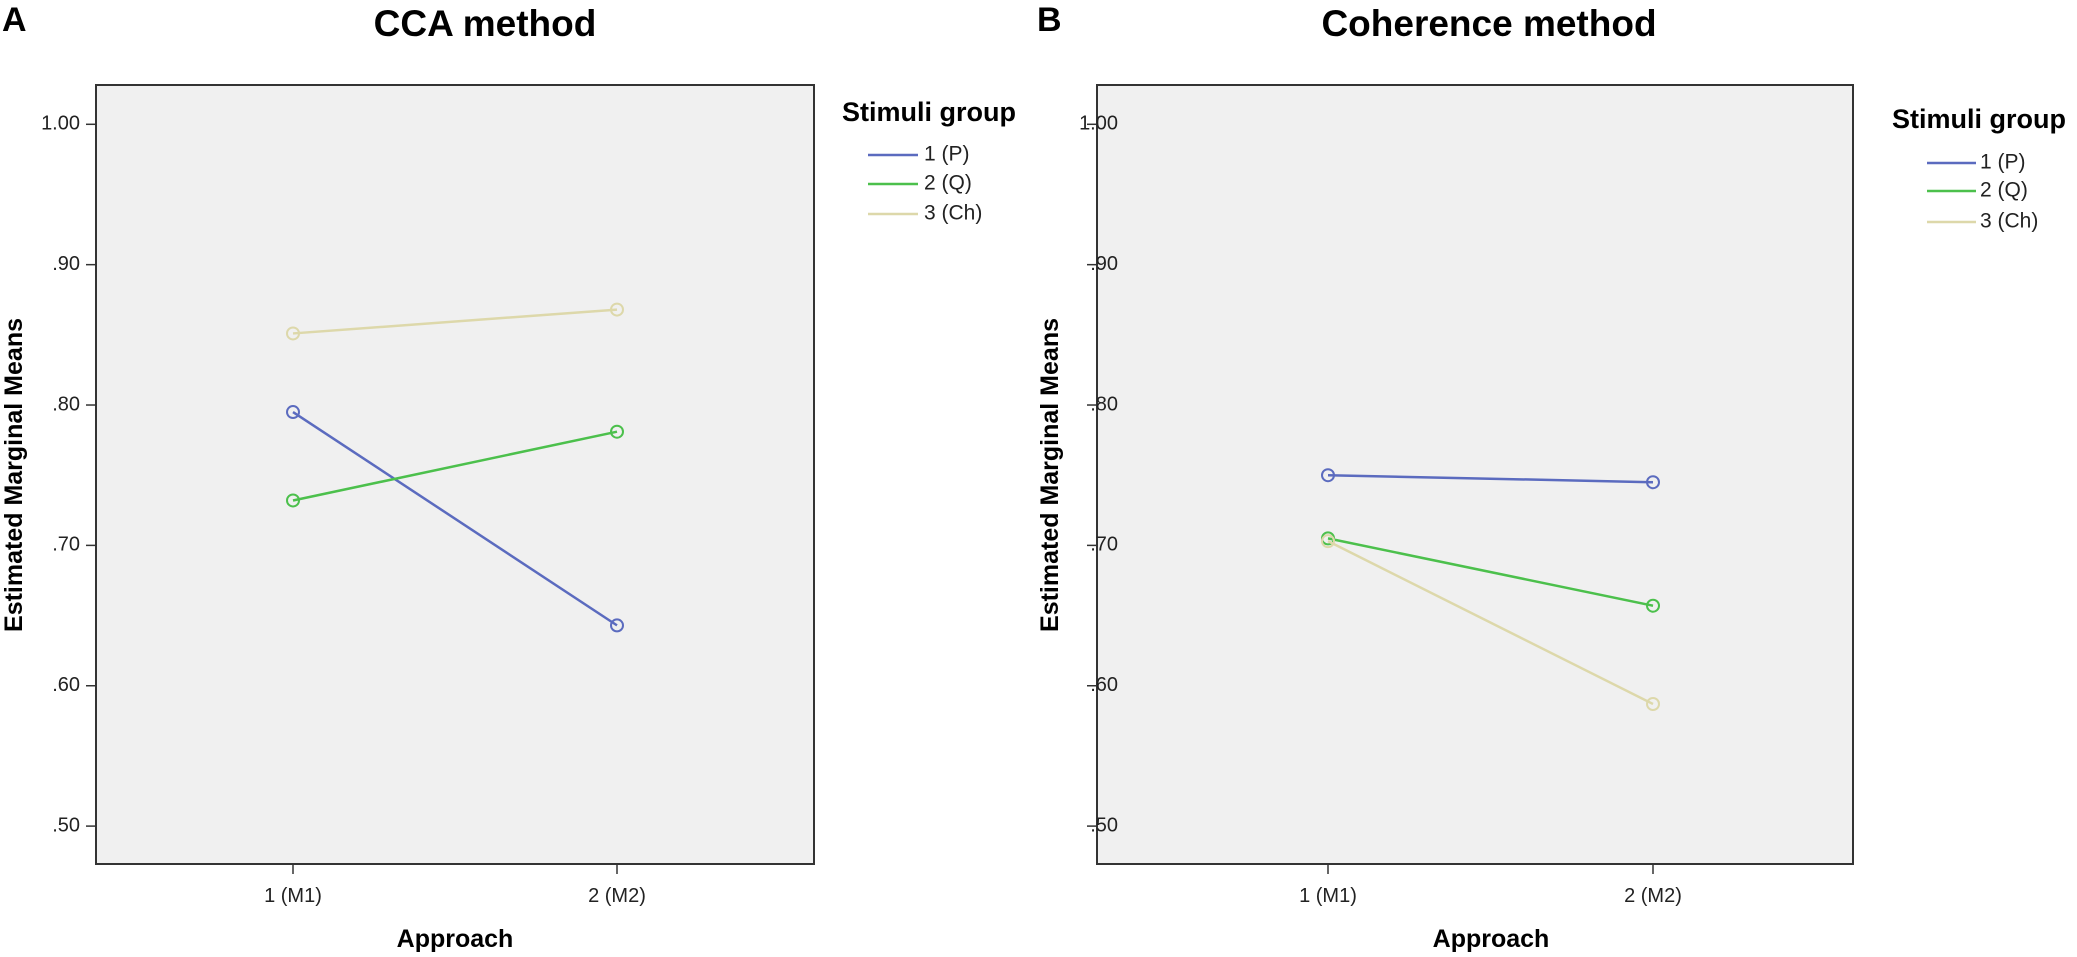 Image resolution: width=2077 pixels, height=957 pixels. I want to click on panel-b-x-tick: 1 (M1), so click(1328, 885).